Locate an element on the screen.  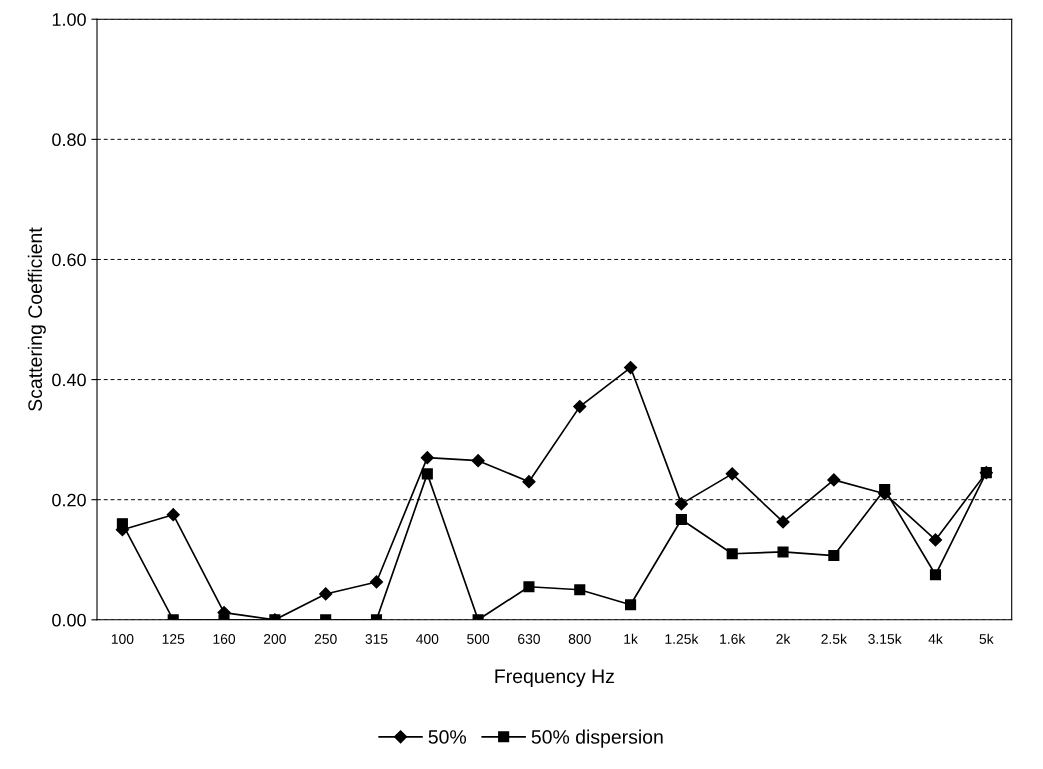
x-tick-label: 1.6k is located at coordinates (733, 638).